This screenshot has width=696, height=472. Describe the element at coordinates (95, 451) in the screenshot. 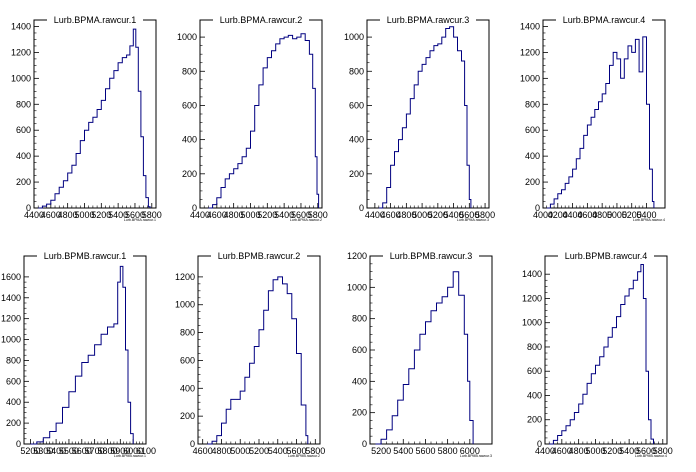

I see `x-tick-label: 5700` at that location.